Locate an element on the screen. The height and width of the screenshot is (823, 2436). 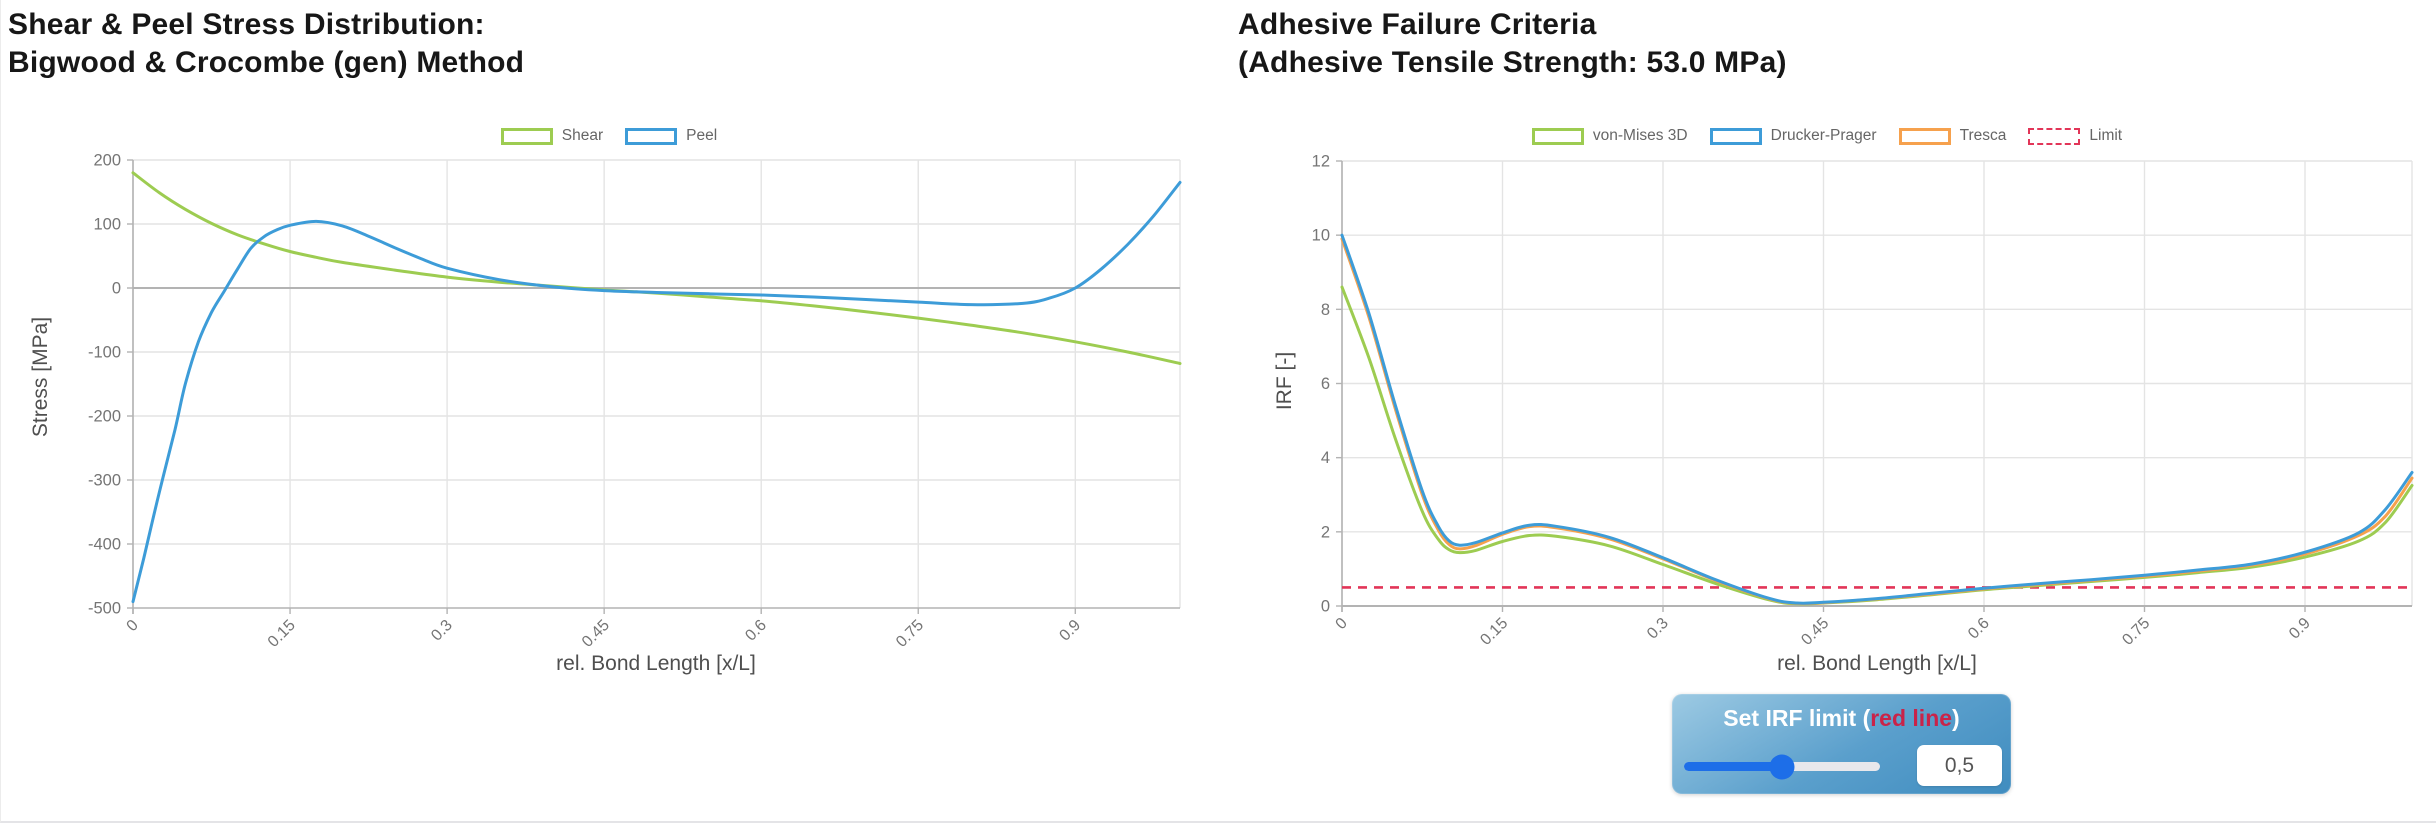
svg-text: -400 is located at coordinates (104, 545).